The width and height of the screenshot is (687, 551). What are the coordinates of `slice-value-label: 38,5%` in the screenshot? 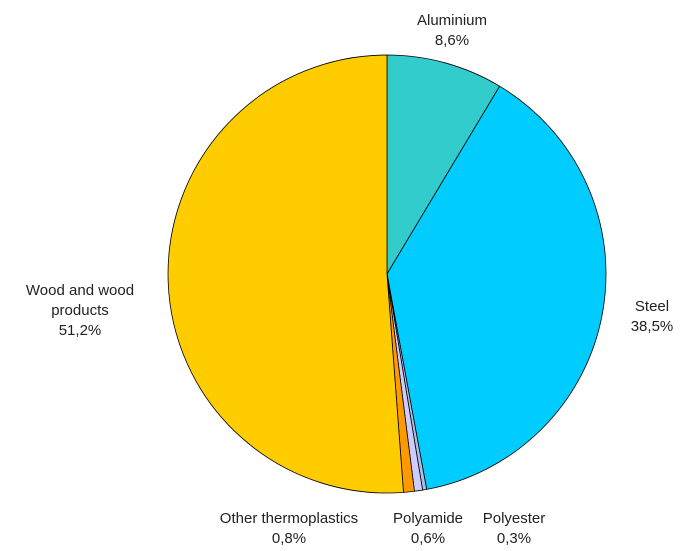 It's located at (652, 326).